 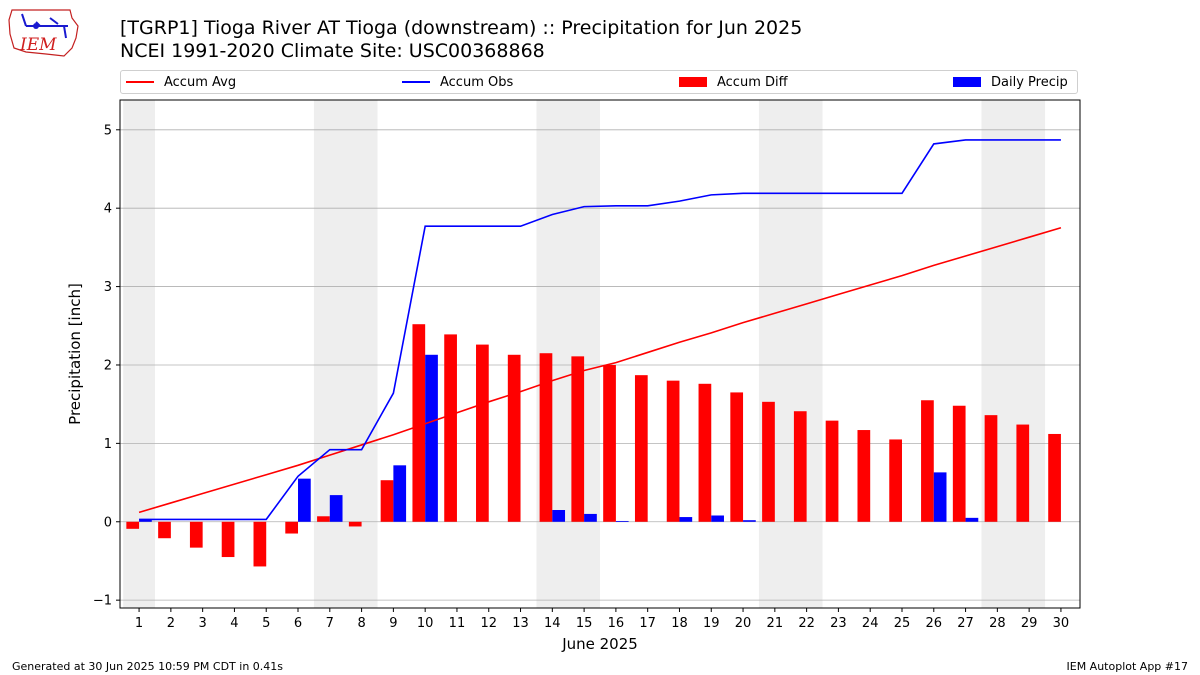 I want to click on y-tick-label-5: 5, so click(x=108, y=130).